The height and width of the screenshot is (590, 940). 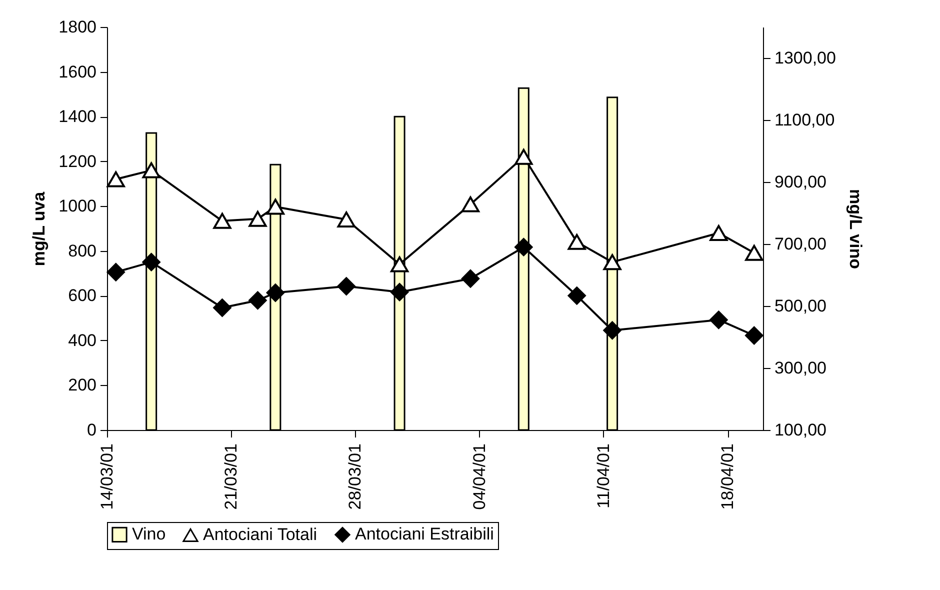 I want to click on y2-tick-label: 900,00, so click(x=800, y=182).